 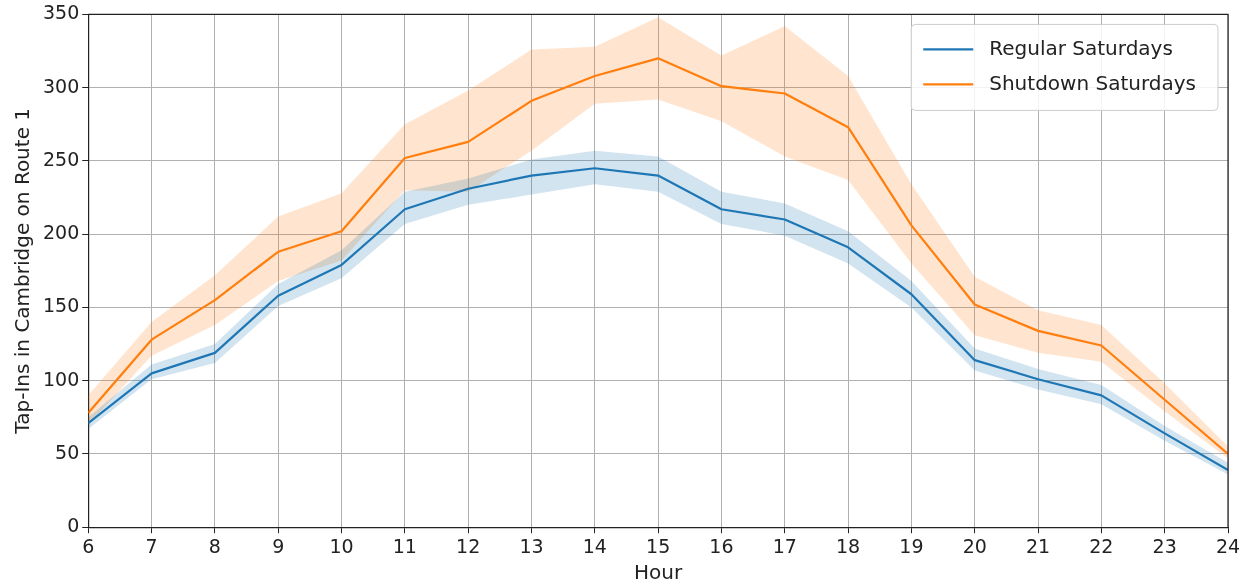 What do you see at coordinates (658, 572) in the screenshot?
I see `x-axis-title: Hour` at bounding box center [658, 572].